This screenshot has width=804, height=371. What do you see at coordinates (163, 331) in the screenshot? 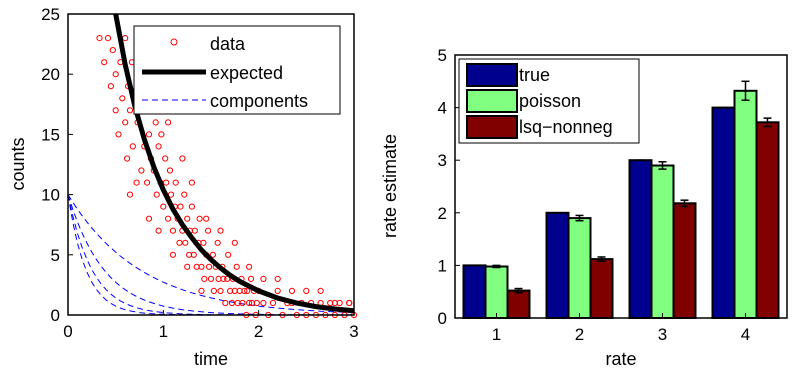
I see `x-tick-label: 1` at bounding box center [163, 331].